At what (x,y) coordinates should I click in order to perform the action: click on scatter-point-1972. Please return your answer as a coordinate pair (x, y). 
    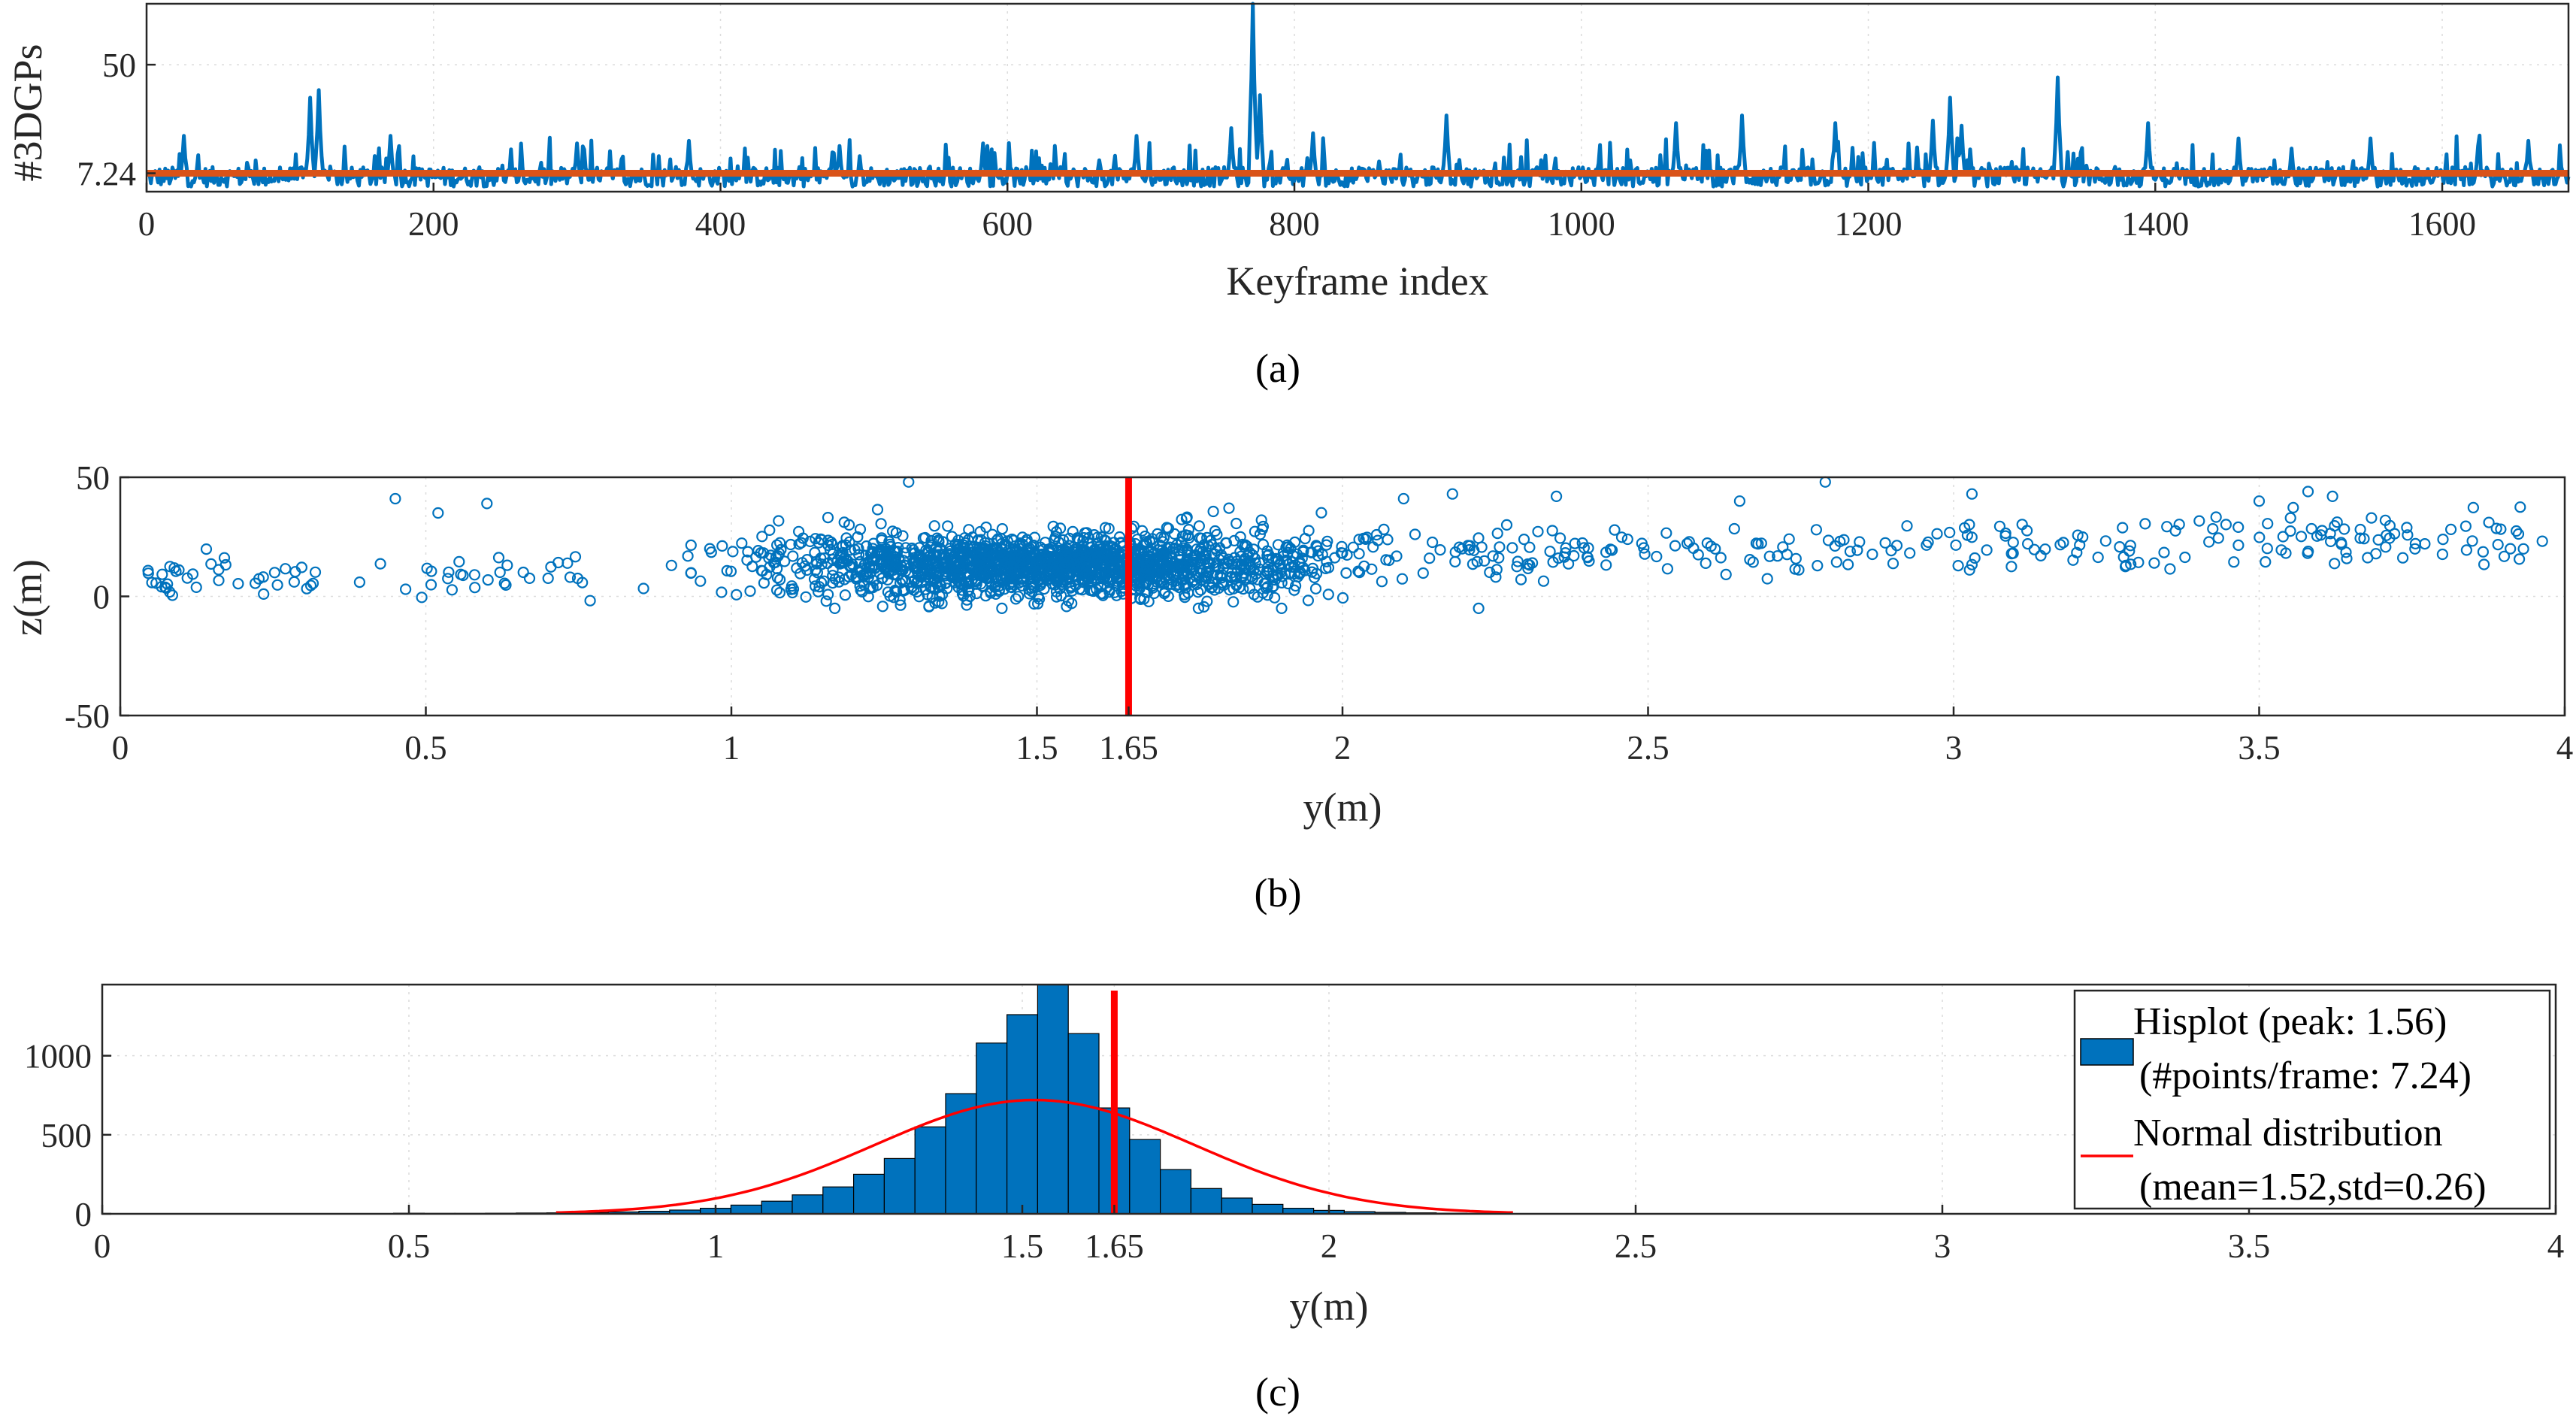
    Looking at the image, I should click on (449, 572).